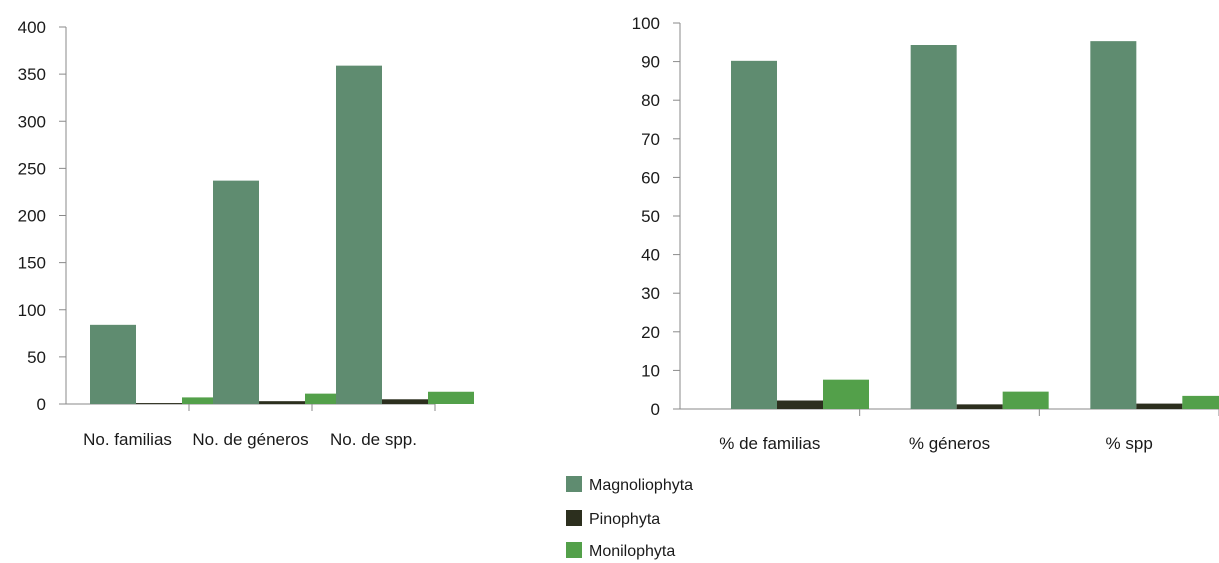 This screenshot has height=563, width=1219. Describe the element at coordinates (574, 484) in the screenshot. I see `legend-swatch-magnoliophyta` at that location.